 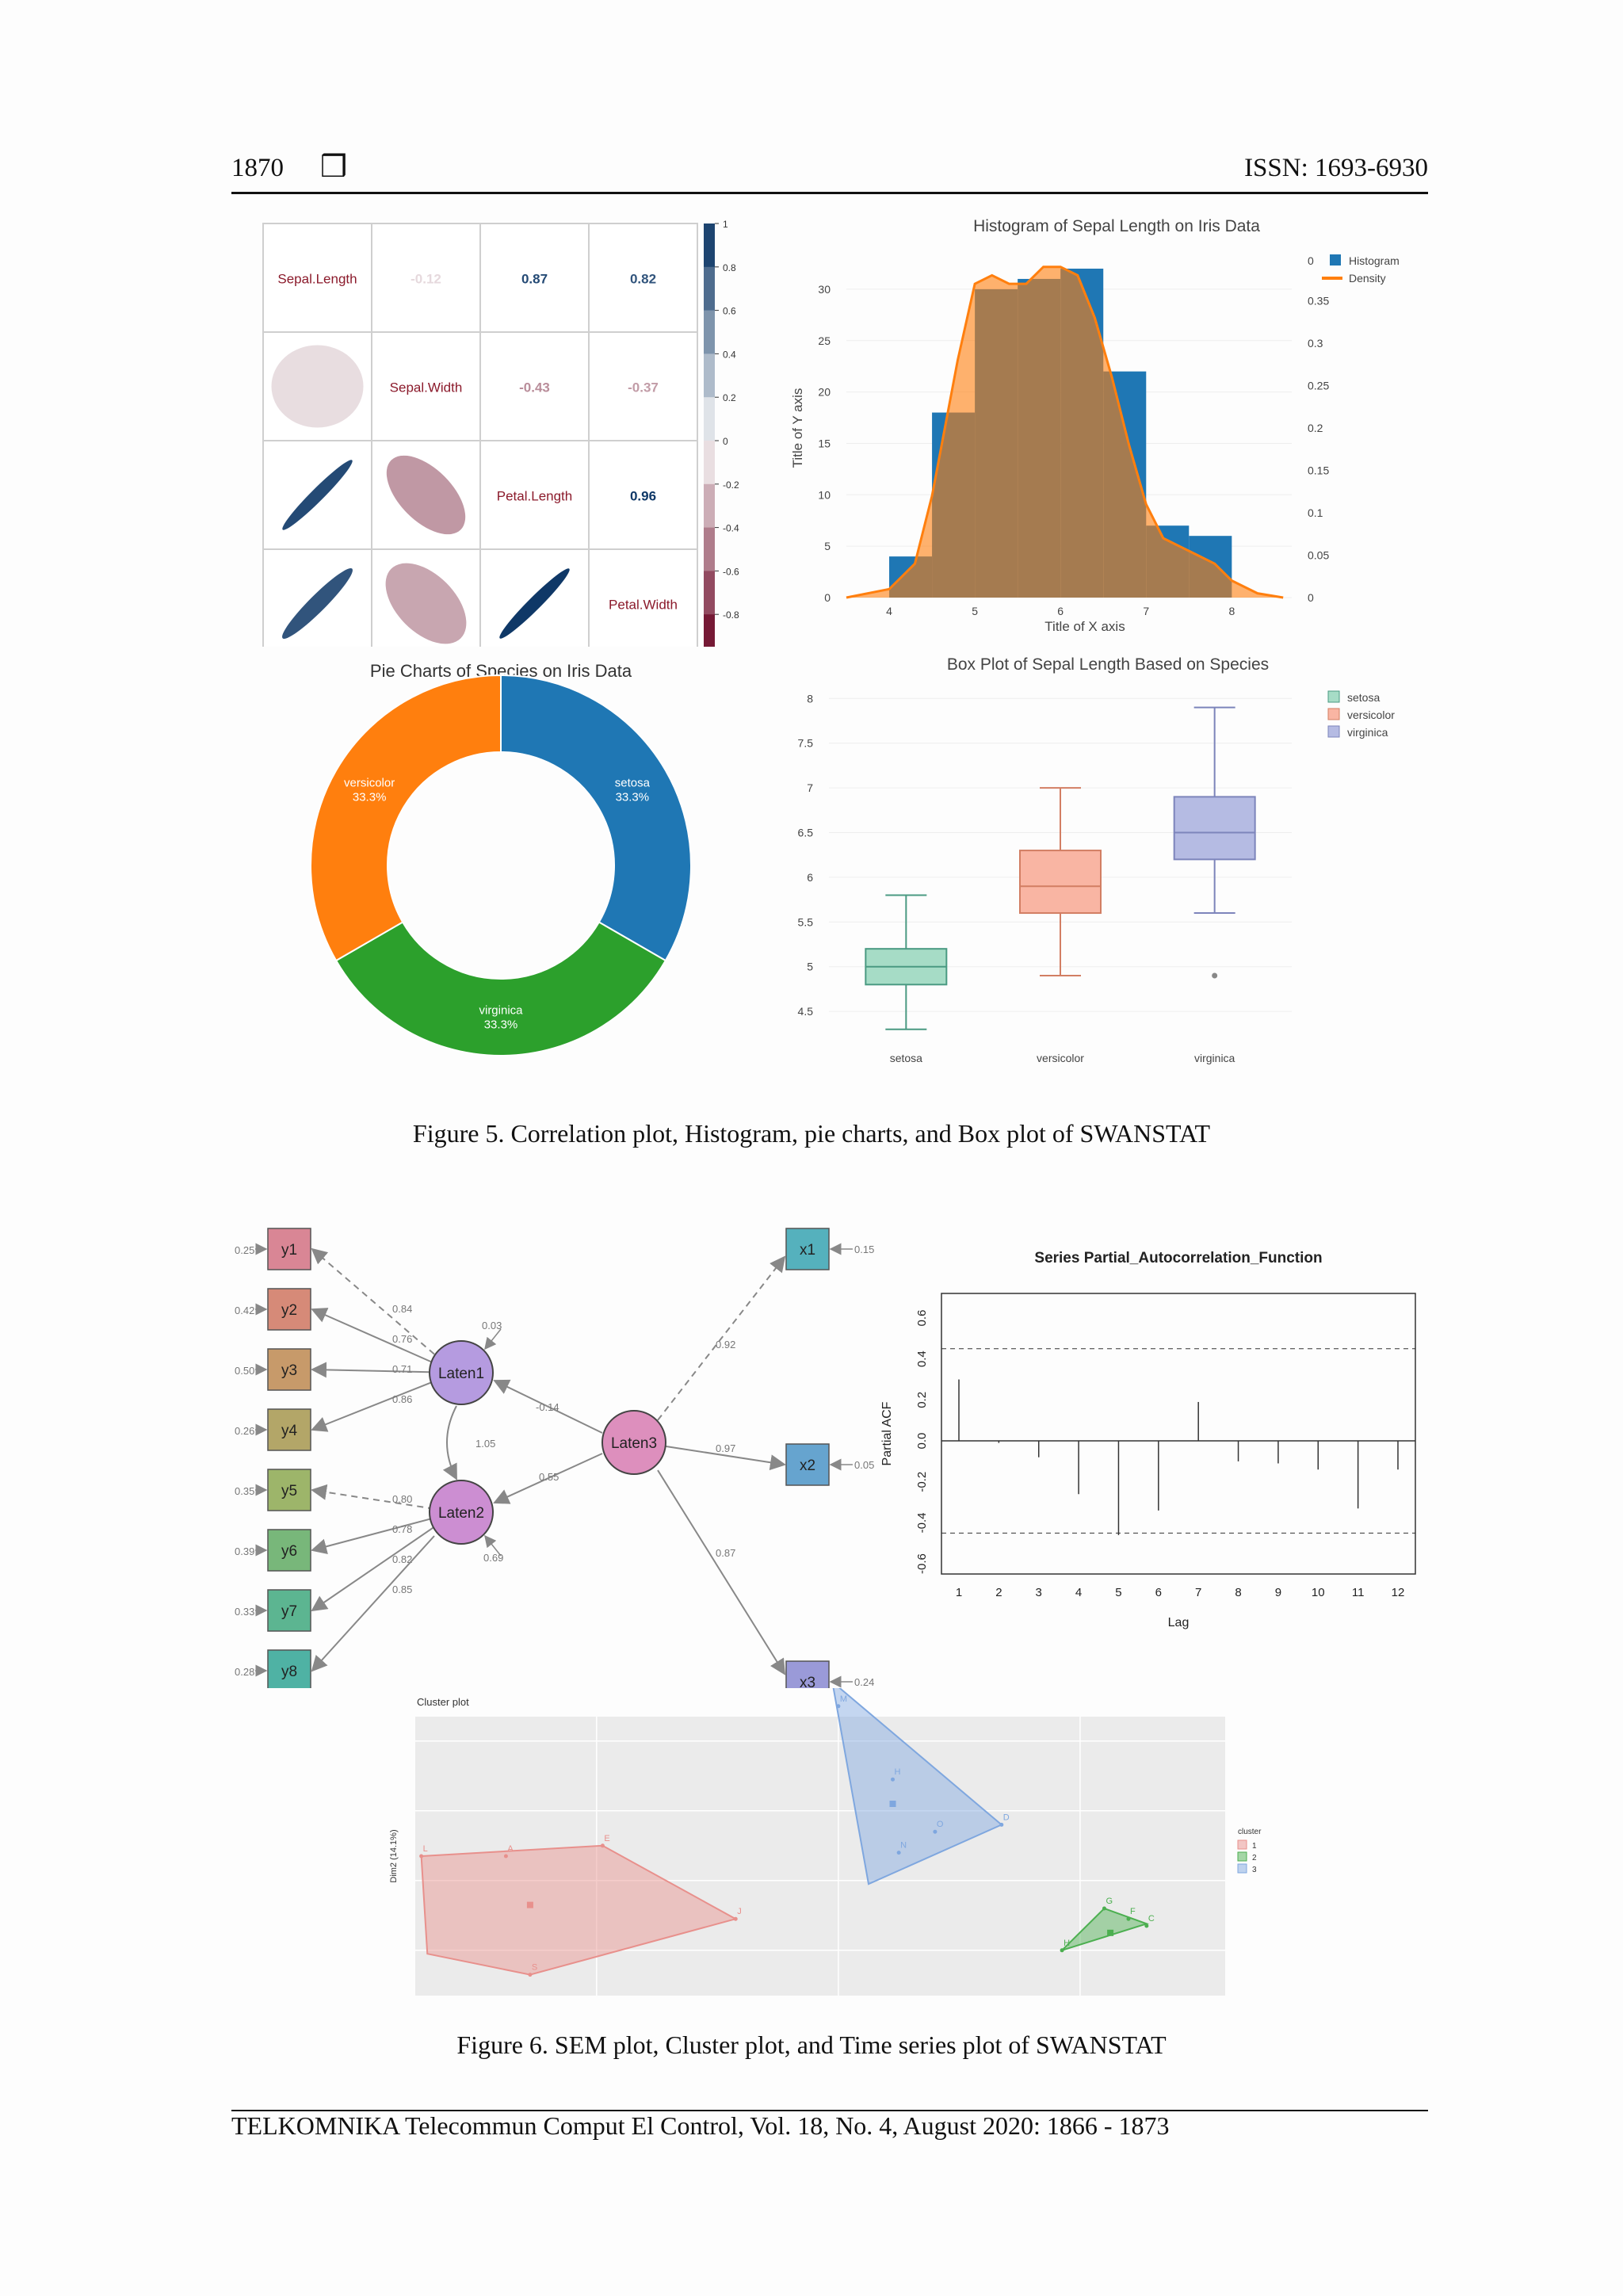 What do you see at coordinates (1060, 1058) in the screenshot?
I see `box-x-tick: versicolor` at bounding box center [1060, 1058].